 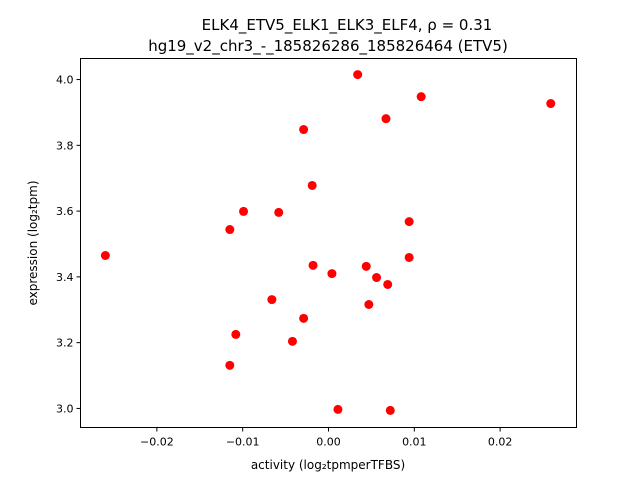 I want to click on y-tick-label: 3.4, so click(x=65, y=277).